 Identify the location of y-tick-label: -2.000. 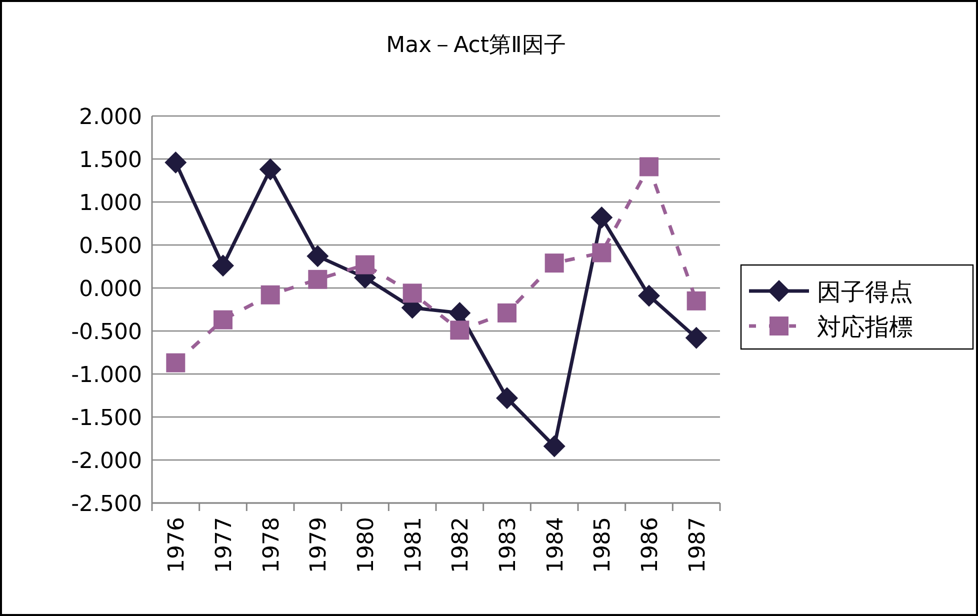
(106, 461).